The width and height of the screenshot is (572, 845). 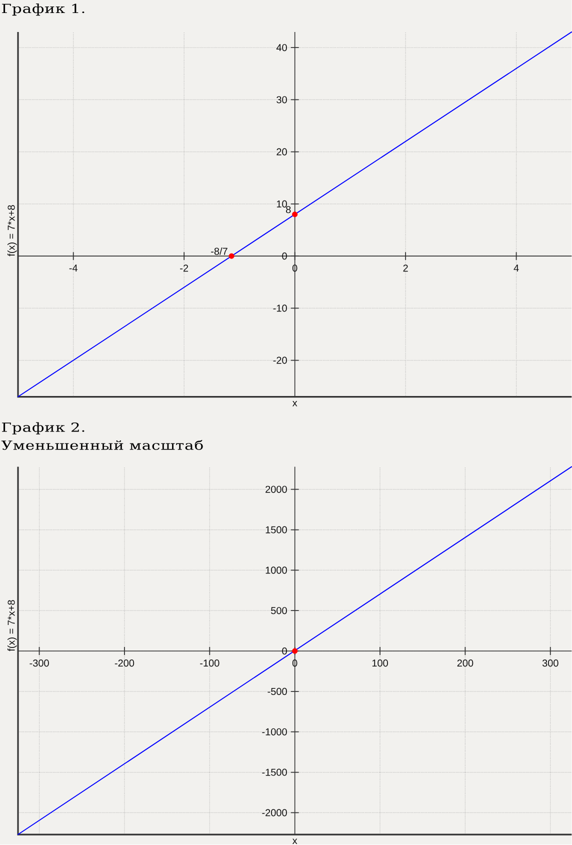 What do you see at coordinates (276, 570) in the screenshot?
I see `y-tick-label: 1000` at bounding box center [276, 570].